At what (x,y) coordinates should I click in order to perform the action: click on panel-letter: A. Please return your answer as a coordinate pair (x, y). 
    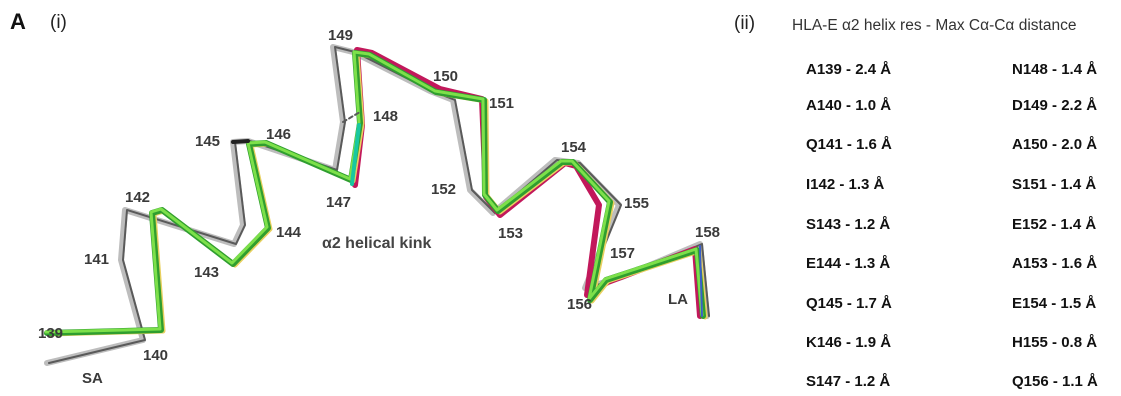
    Looking at the image, I should click on (18, 21).